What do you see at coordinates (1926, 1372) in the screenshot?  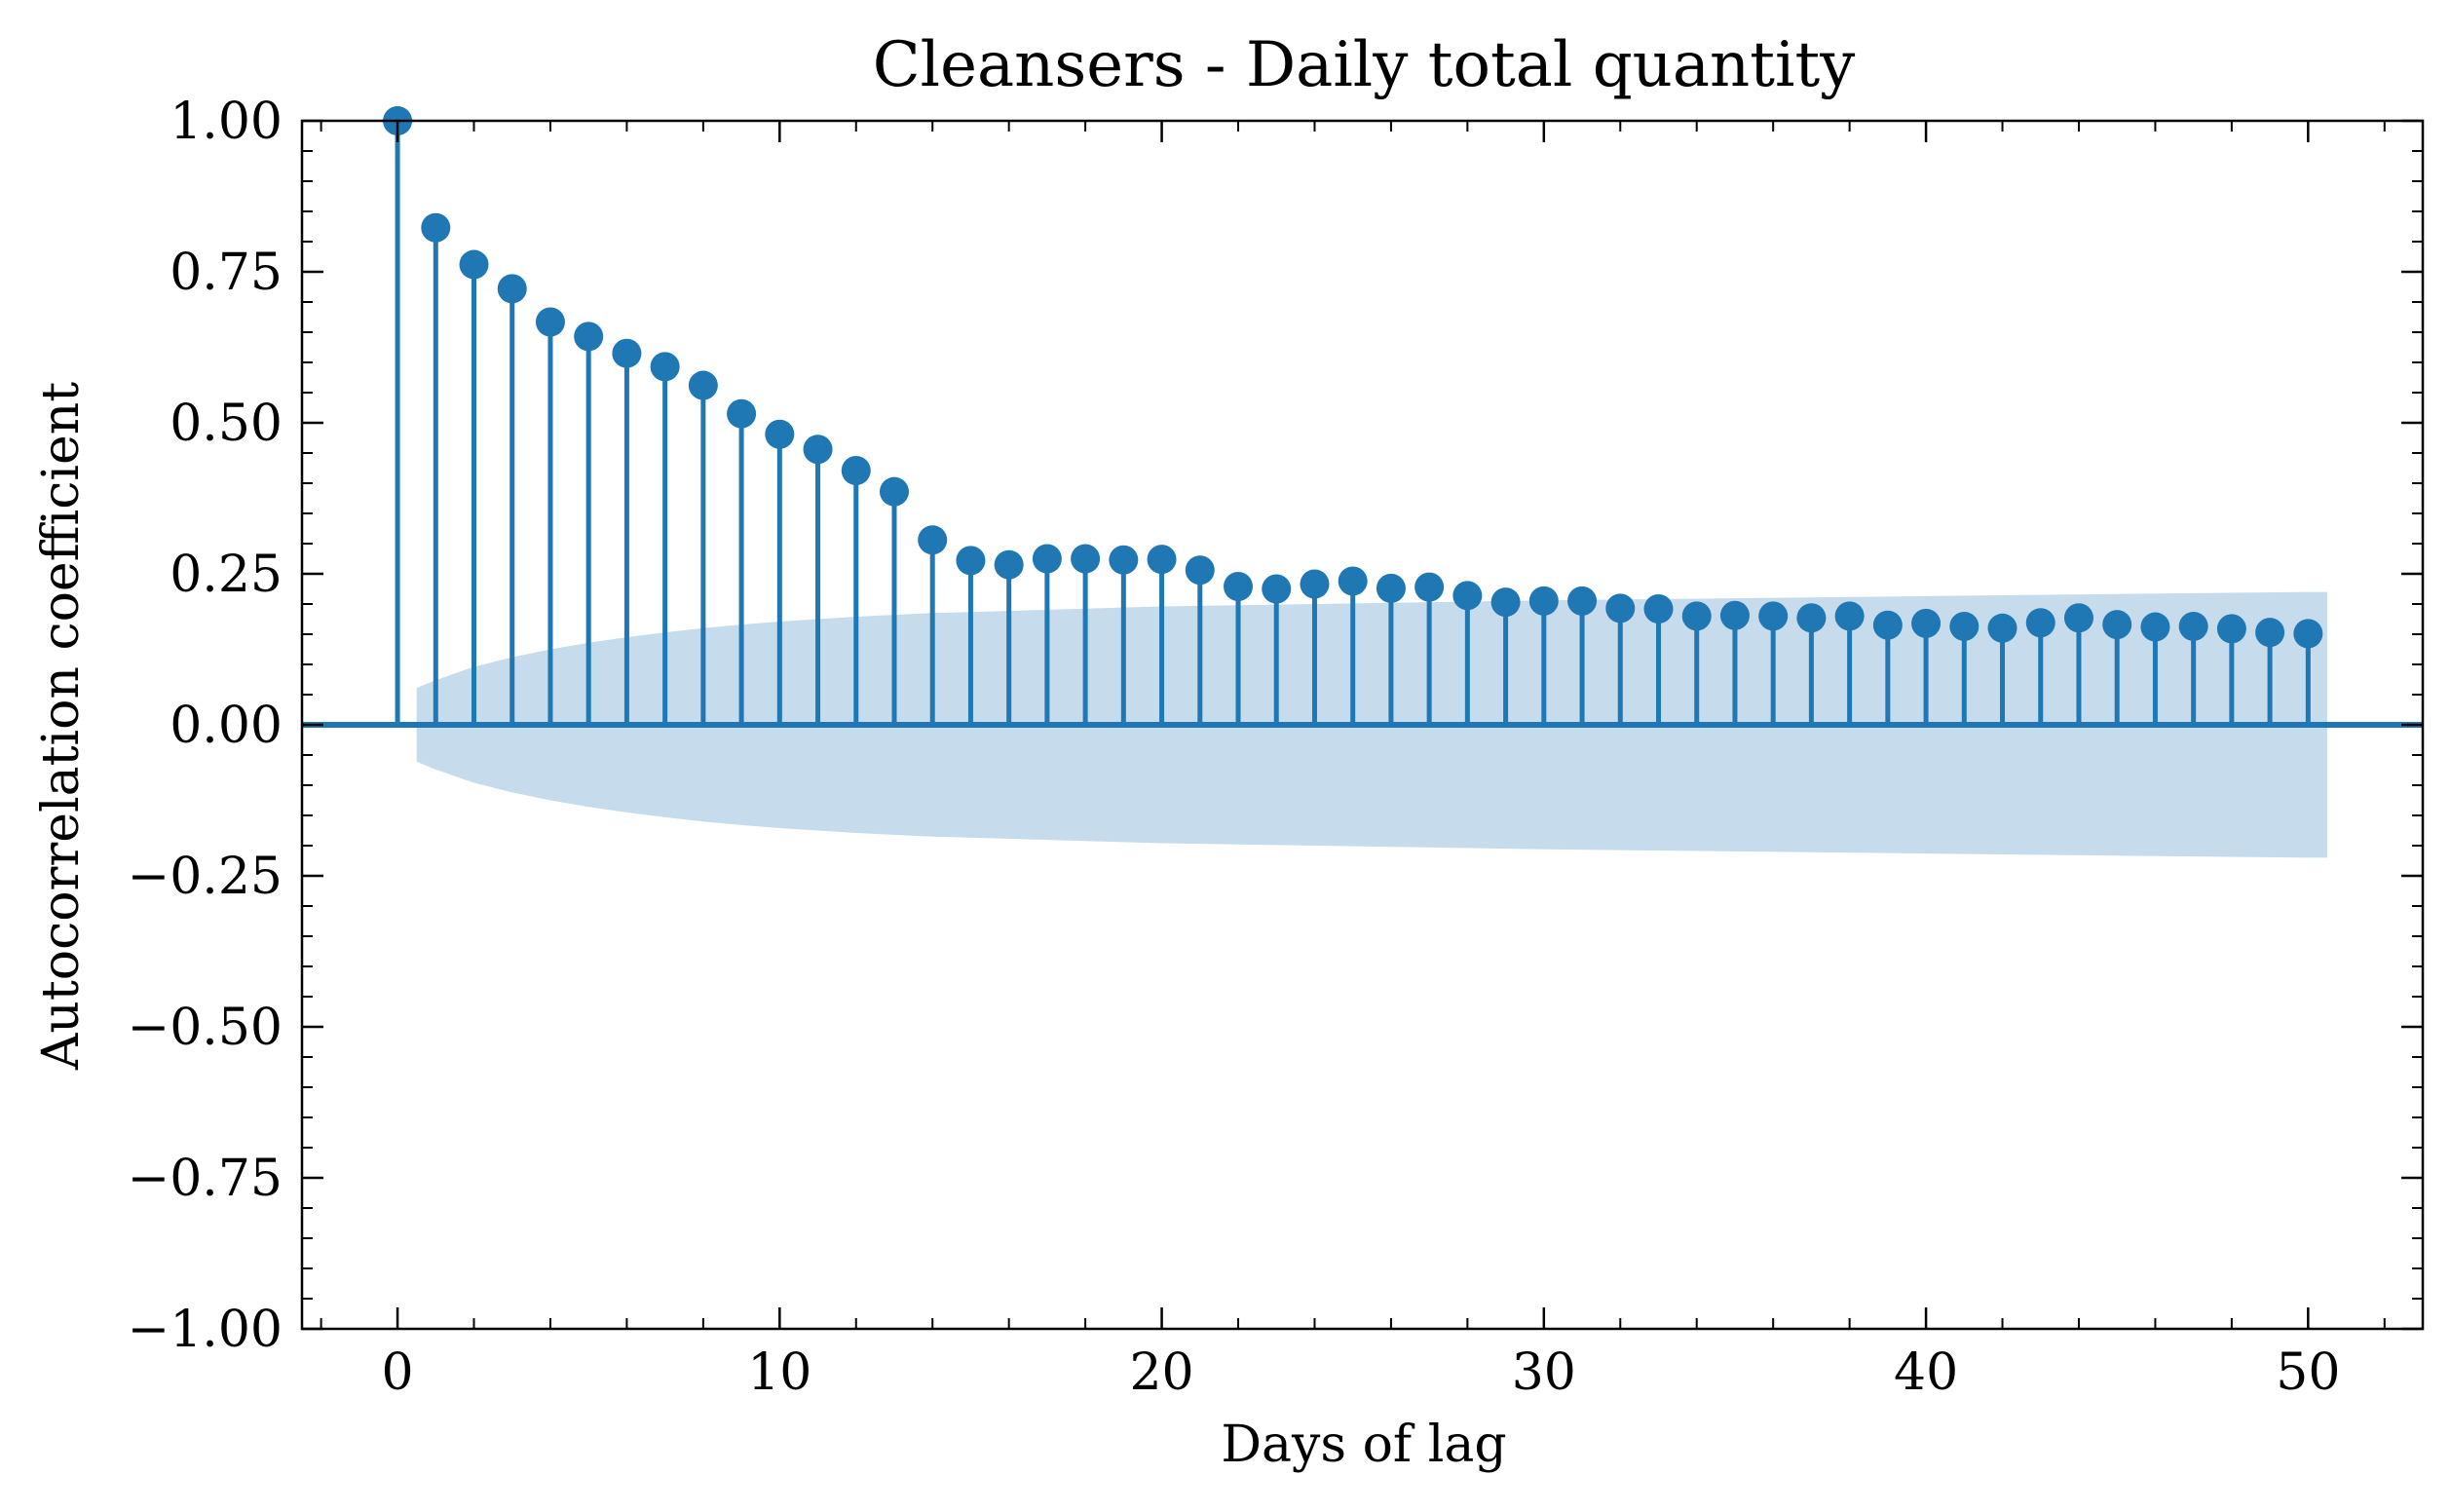 I see `x-tick-label: 40` at bounding box center [1926, 1372].